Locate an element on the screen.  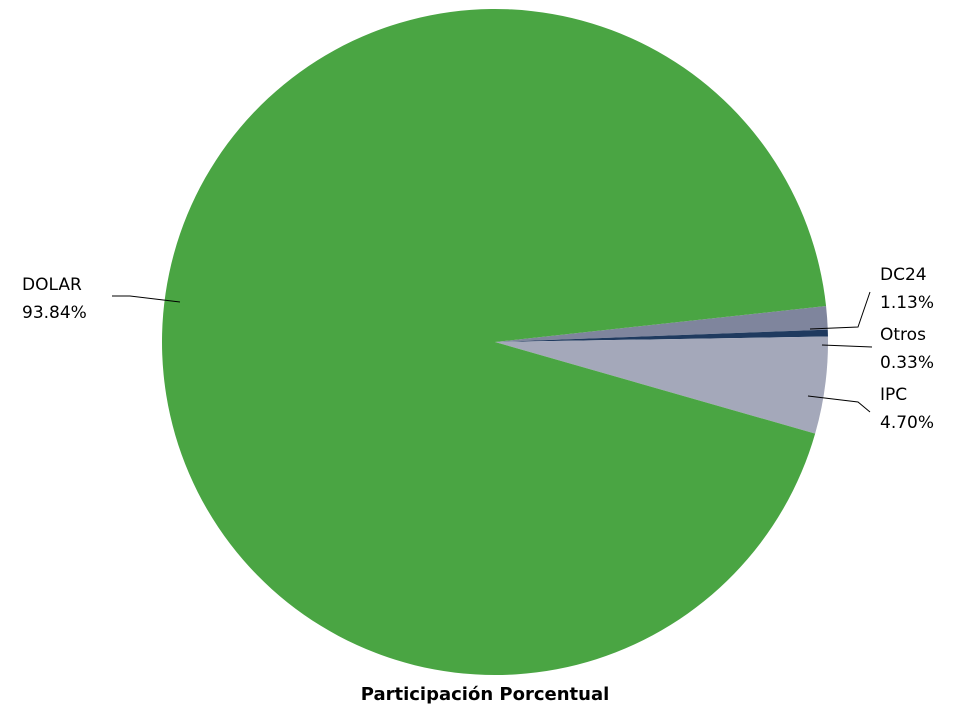
pie-slice-otros is located at coordinates (661, 335).